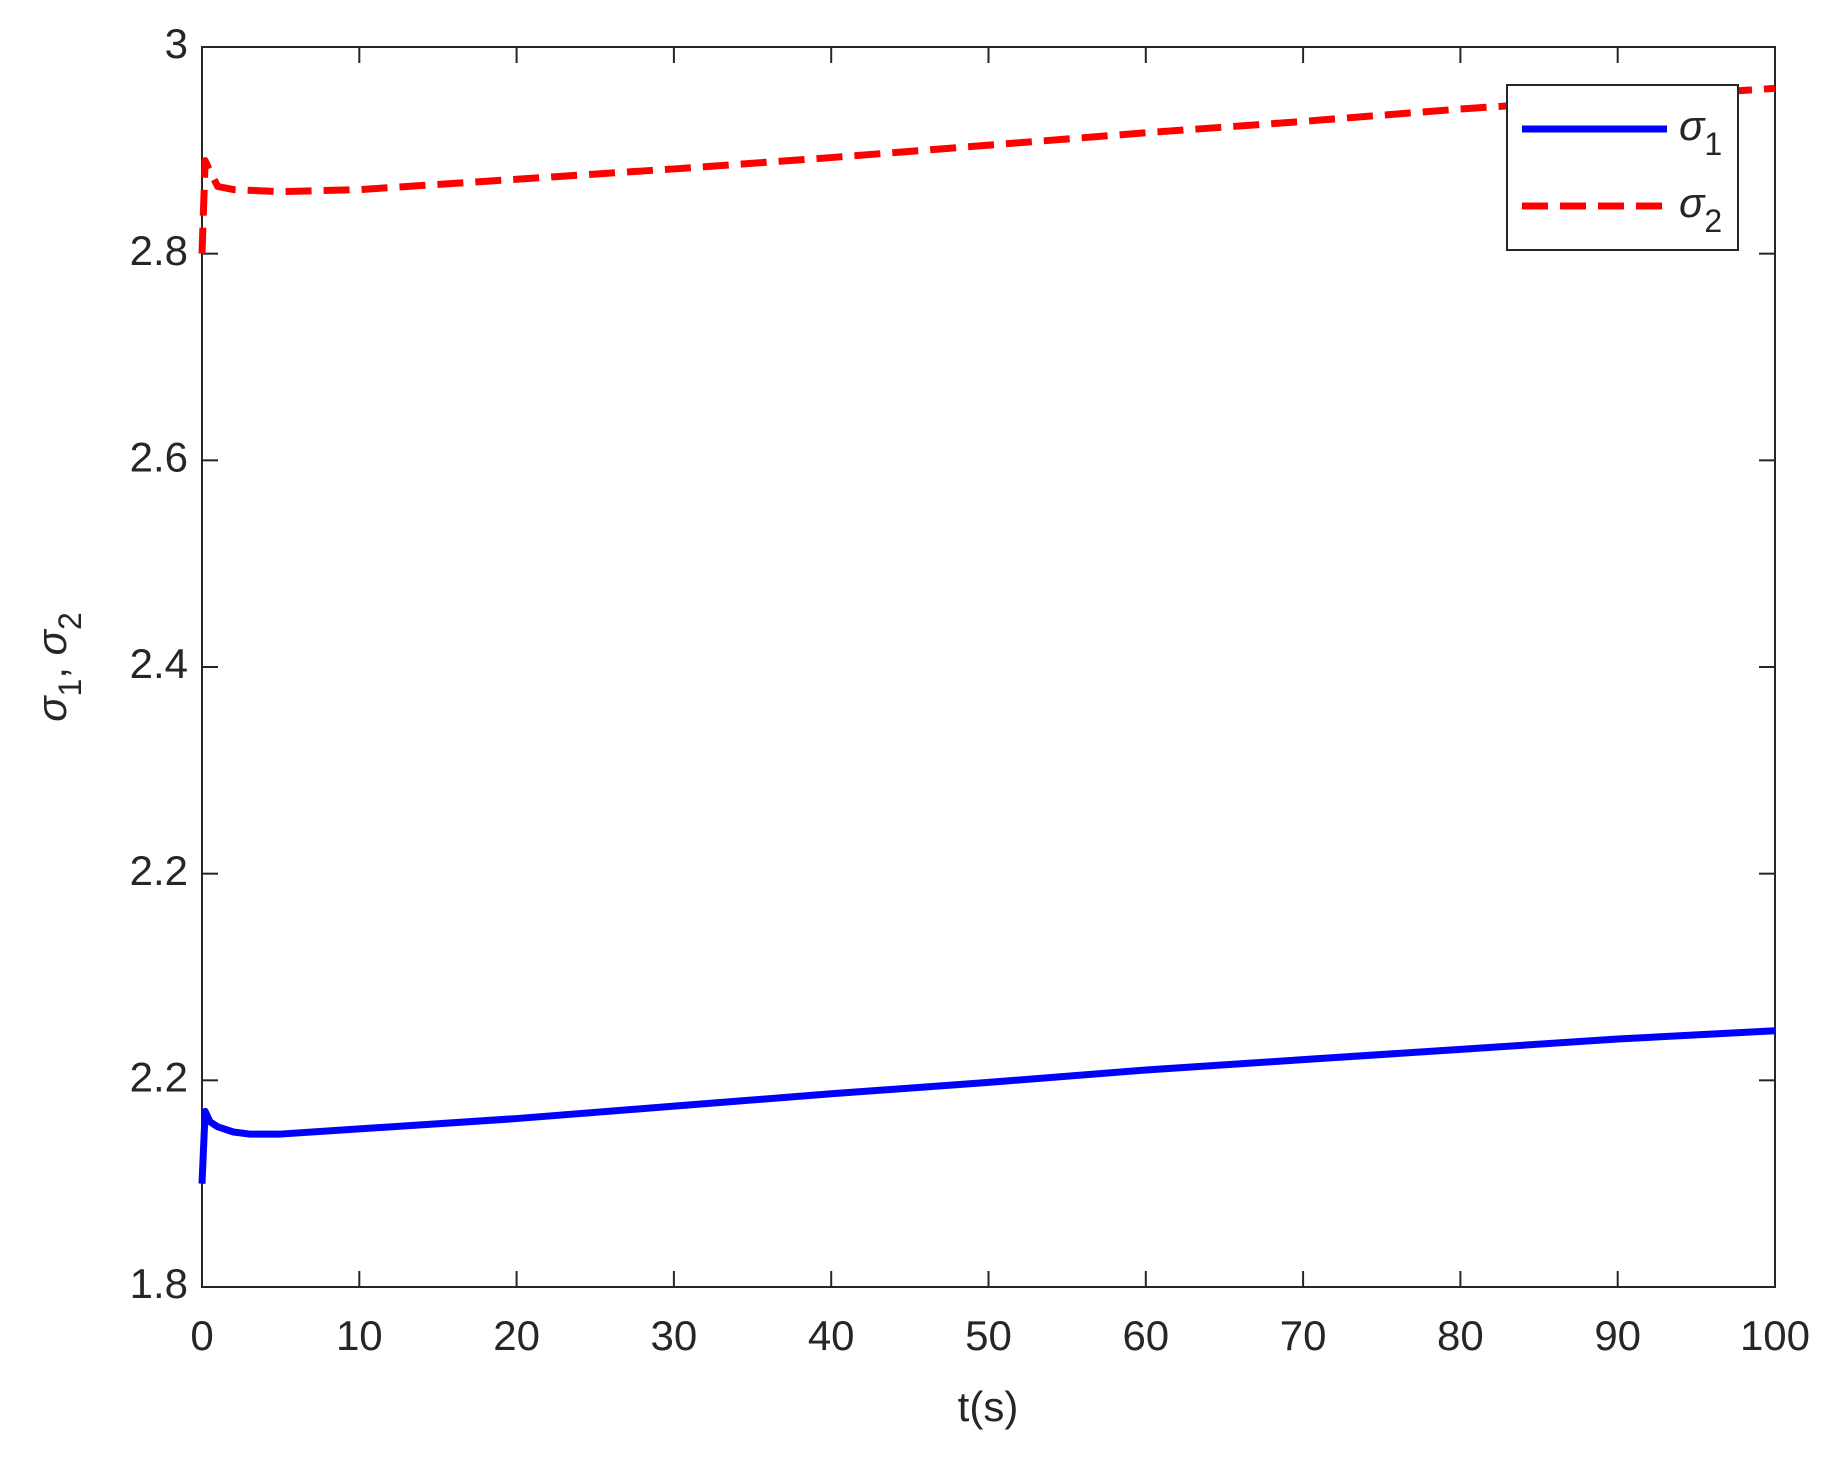 This screenshot has width=1834, height=1463. I want to click on y-tick-label: 1.8, so click(159, 1283).